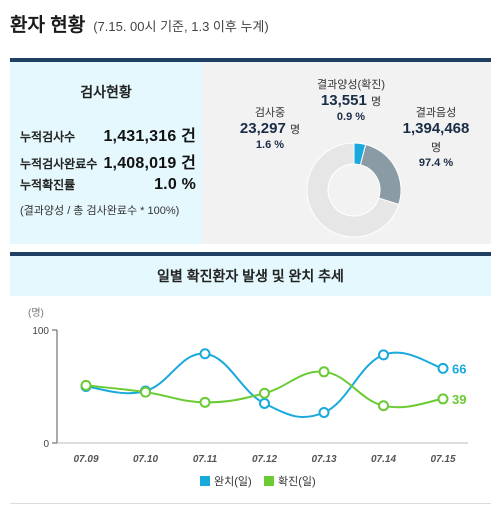  I want to click on summary-row-total-tests: 누적검사수 1,431,316 건, so click(108, 134).